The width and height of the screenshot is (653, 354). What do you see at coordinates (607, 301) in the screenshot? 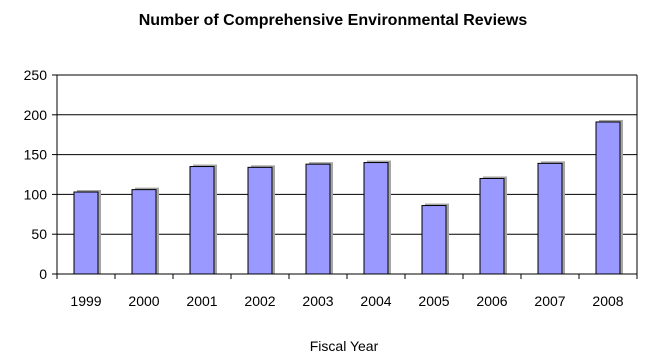
I see `x-tick-label-2008: 2008` at bounding box center [607, 301].